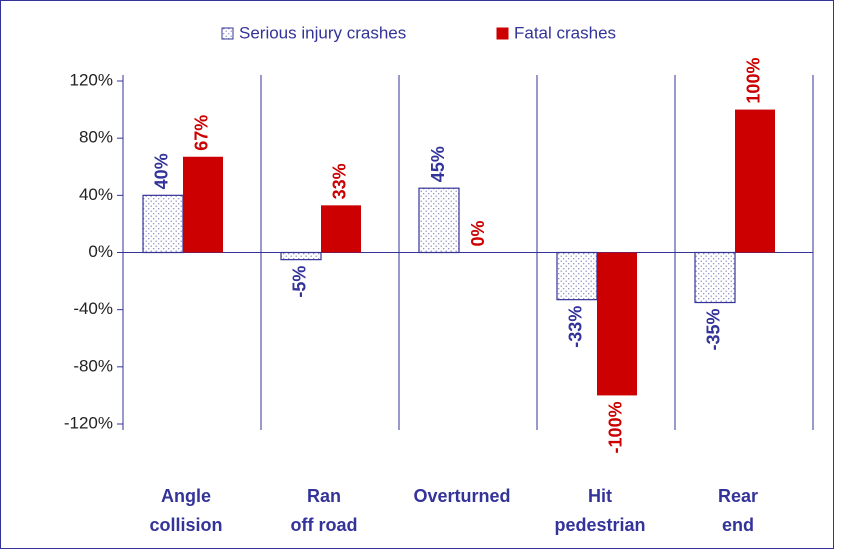 Image resolution: width=843 pixels, height=550 pixels. Describe the element at coordinates (461, 496) in the screenshot. I see `x-tick-label: Overturned` at that location.